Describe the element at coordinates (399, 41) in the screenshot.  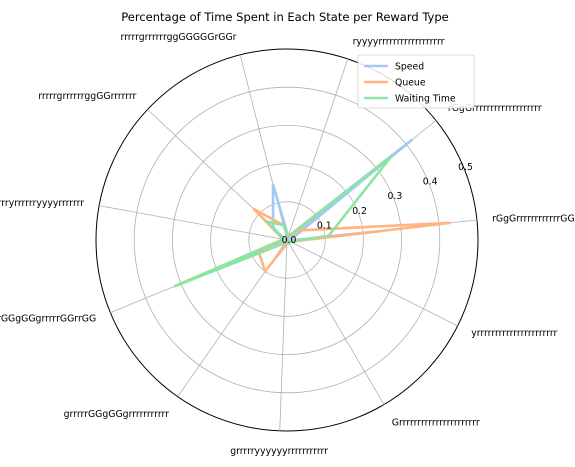
I see `category-label: ryyyyrrrrrrrrrrrrrrrrrr` at that location.